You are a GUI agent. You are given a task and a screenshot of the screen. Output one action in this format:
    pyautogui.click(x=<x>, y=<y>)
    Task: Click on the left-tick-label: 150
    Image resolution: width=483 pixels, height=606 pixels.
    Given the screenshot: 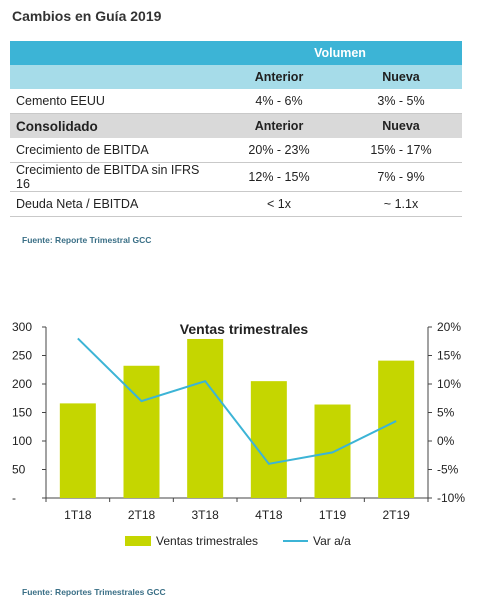 What is the action you would take?
    pyautogui.click(x=22, y=413)
    